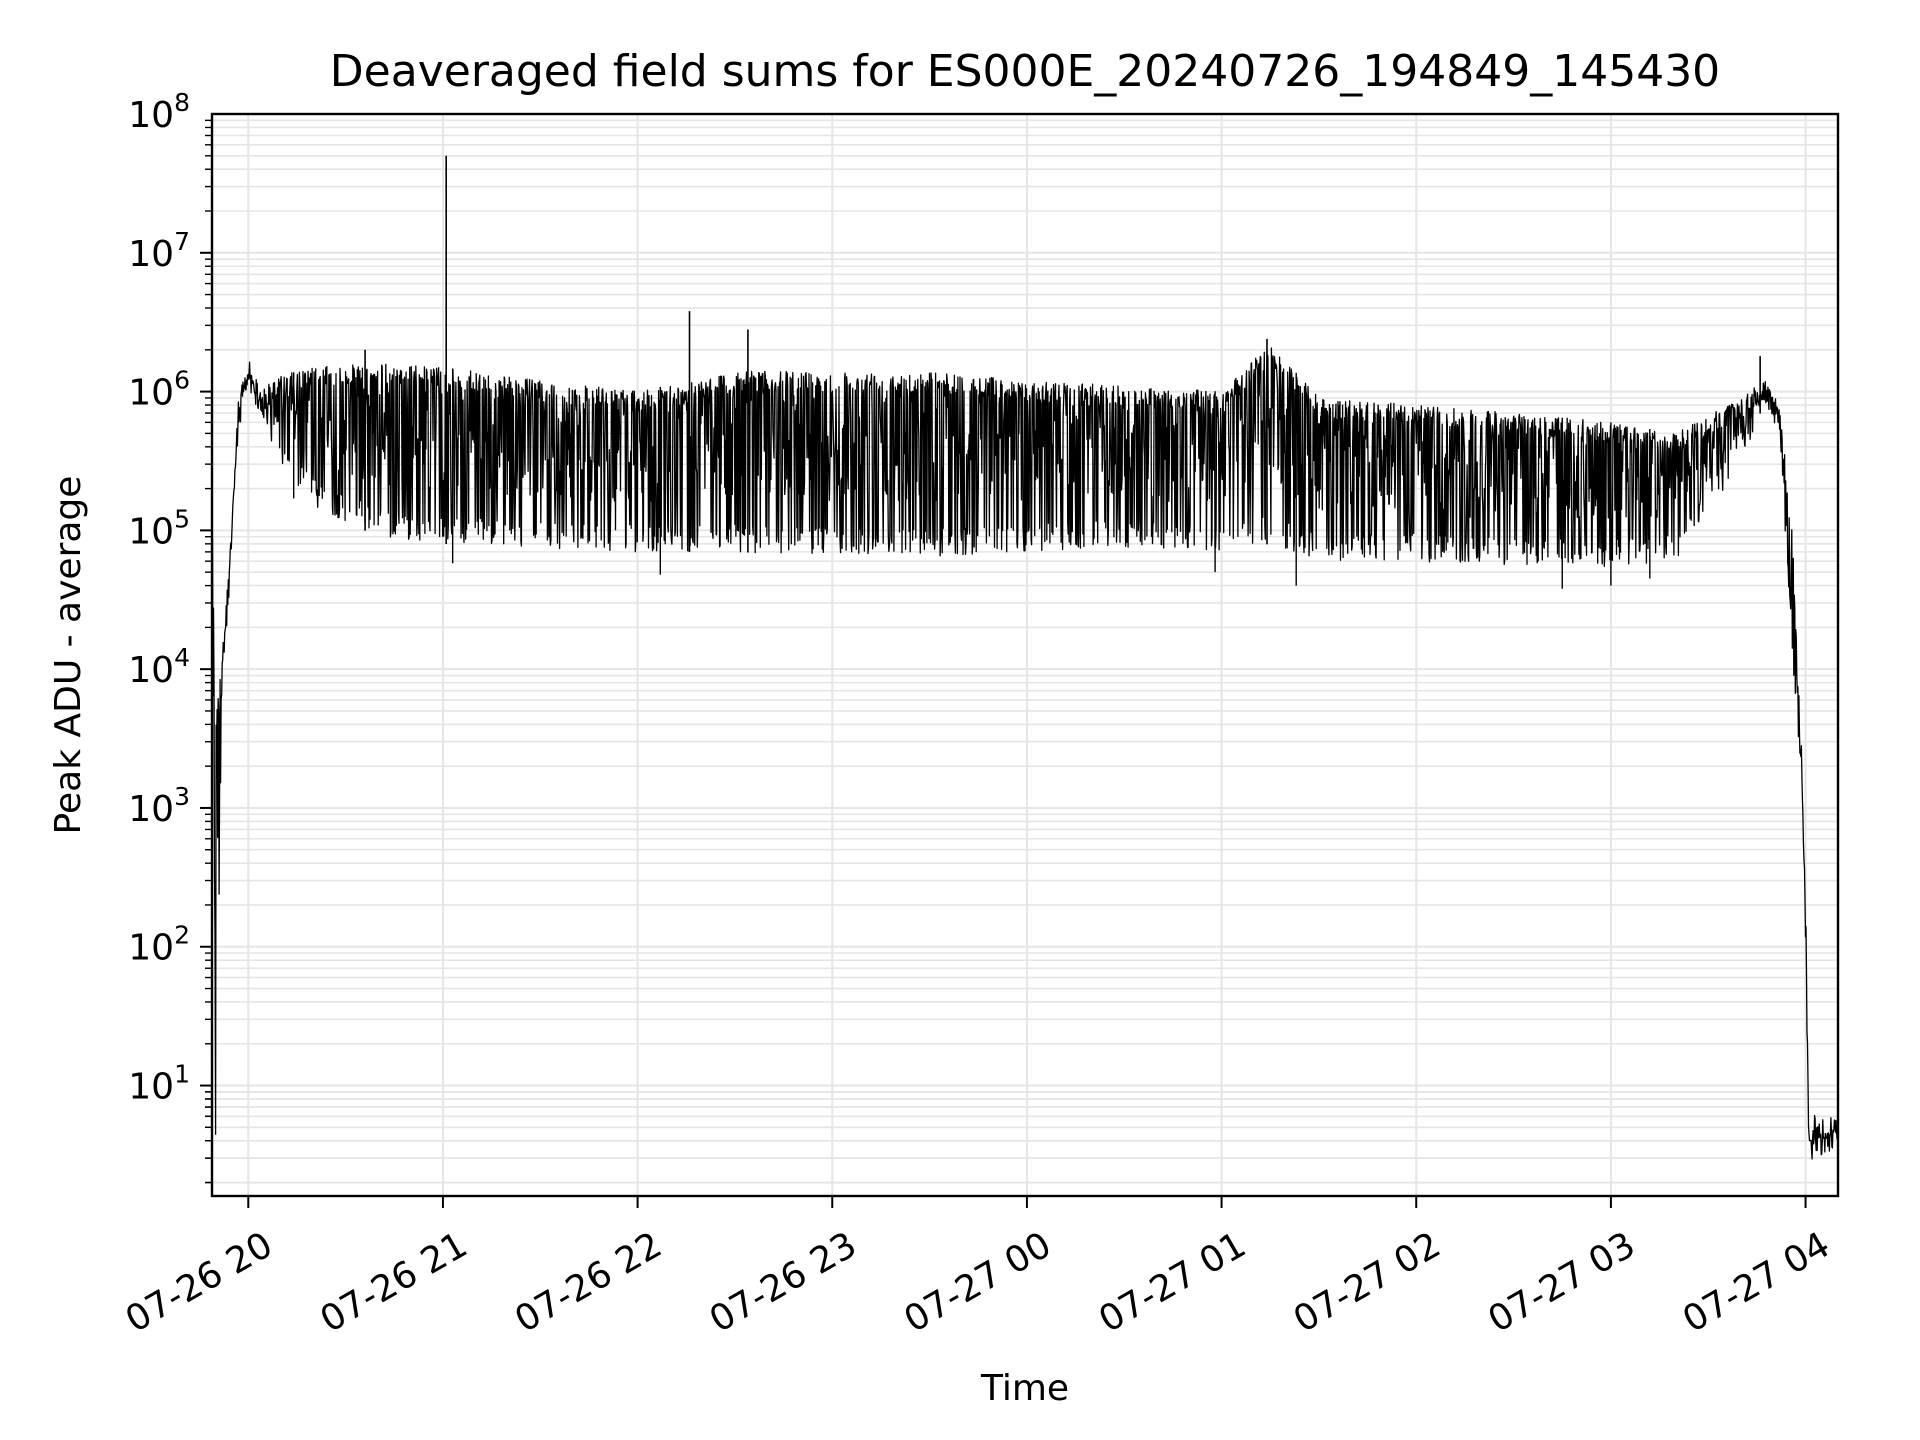 This screenshot has height=1440, width=1920. Describe the element at coordinates (182, 518) in the screenshot. I see `y-tick-exponent: 5` at that location.